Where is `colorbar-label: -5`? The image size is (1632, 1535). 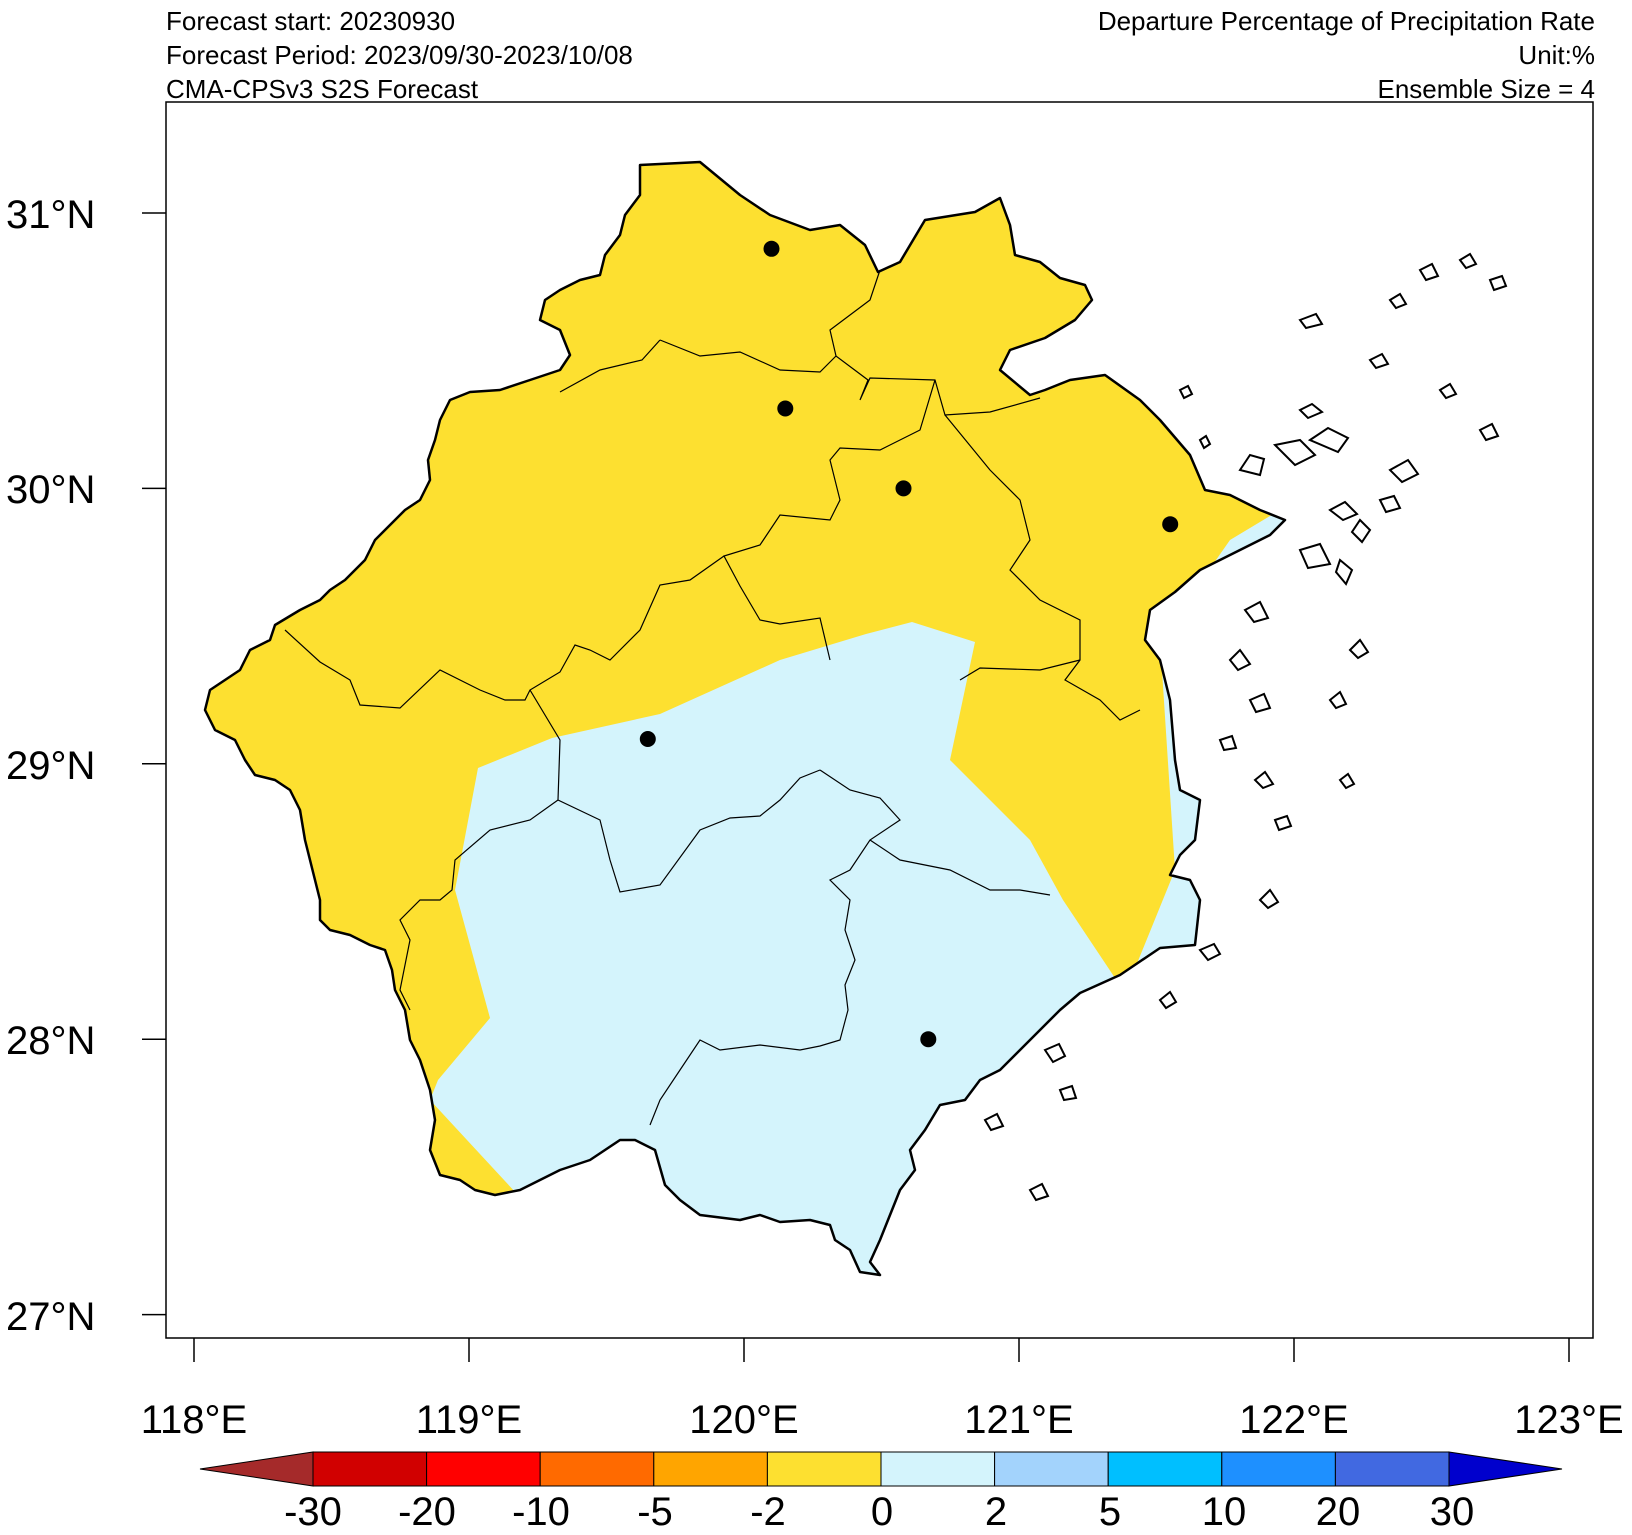 colorbar-label: -5 is located at coordinates (655, 1512).